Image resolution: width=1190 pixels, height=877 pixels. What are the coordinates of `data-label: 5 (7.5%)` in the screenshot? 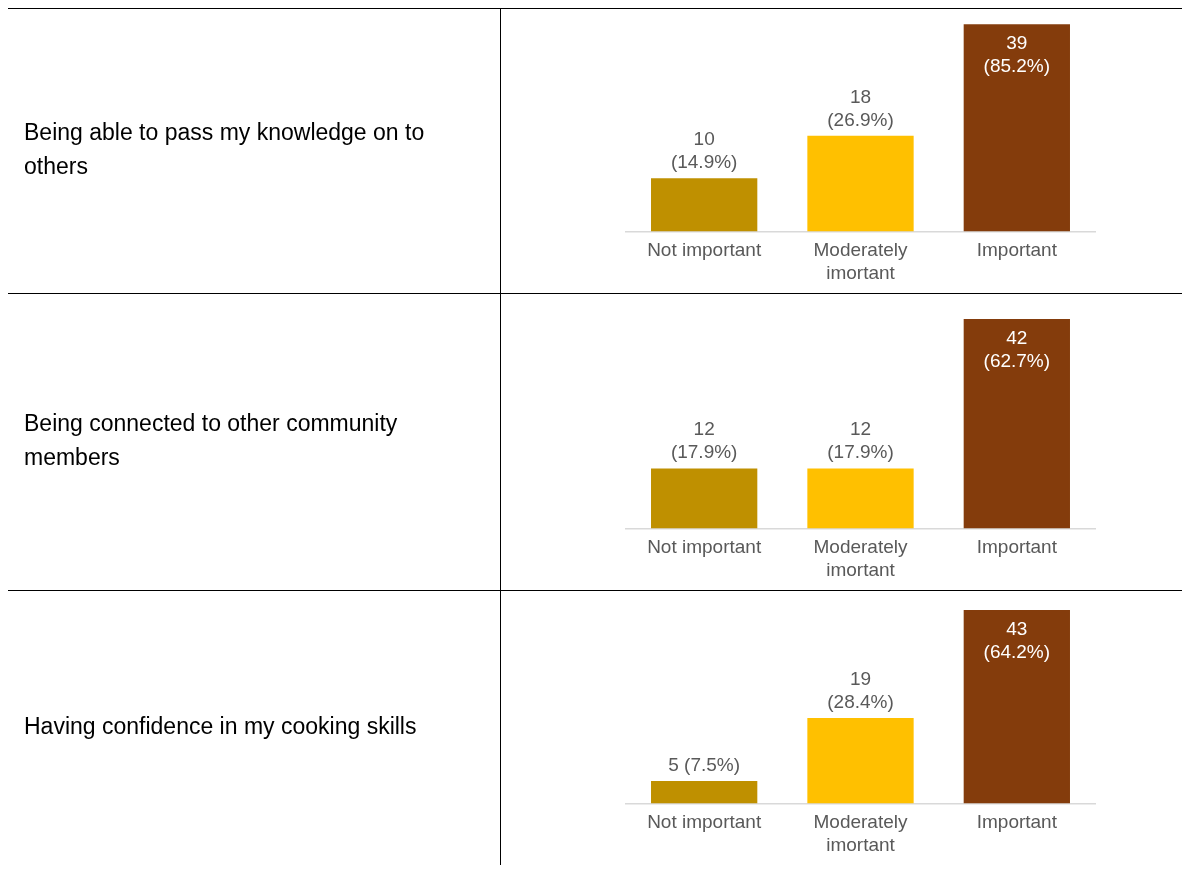 It's located at (704, 764).